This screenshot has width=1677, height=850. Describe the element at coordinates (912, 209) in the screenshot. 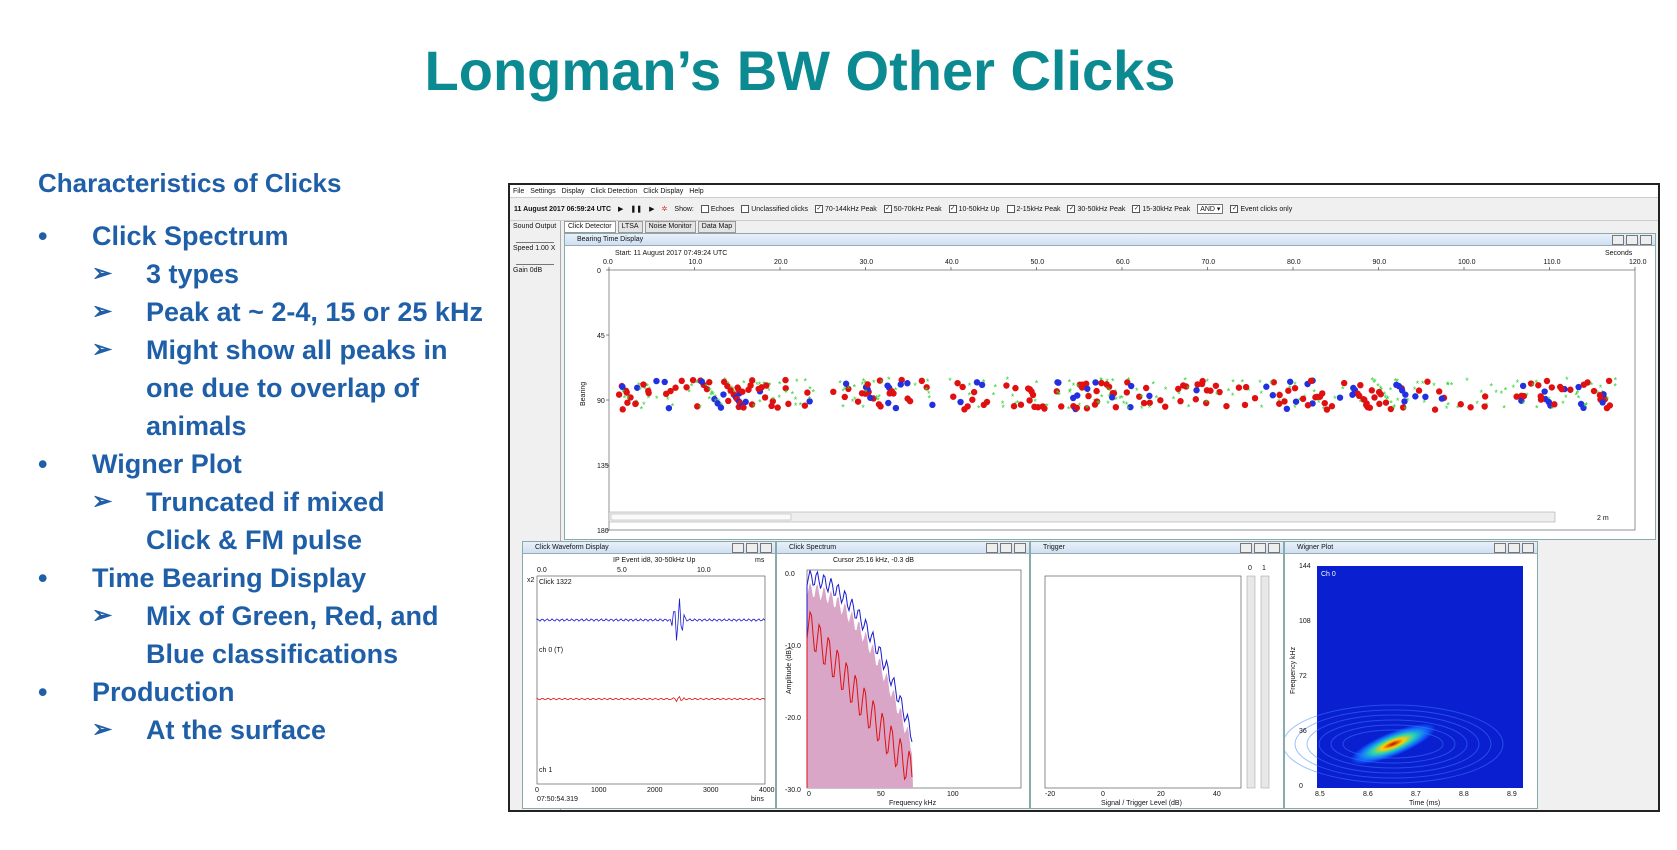

I see `show-check-3: ✓ 50-70kHz Peak` at that location.